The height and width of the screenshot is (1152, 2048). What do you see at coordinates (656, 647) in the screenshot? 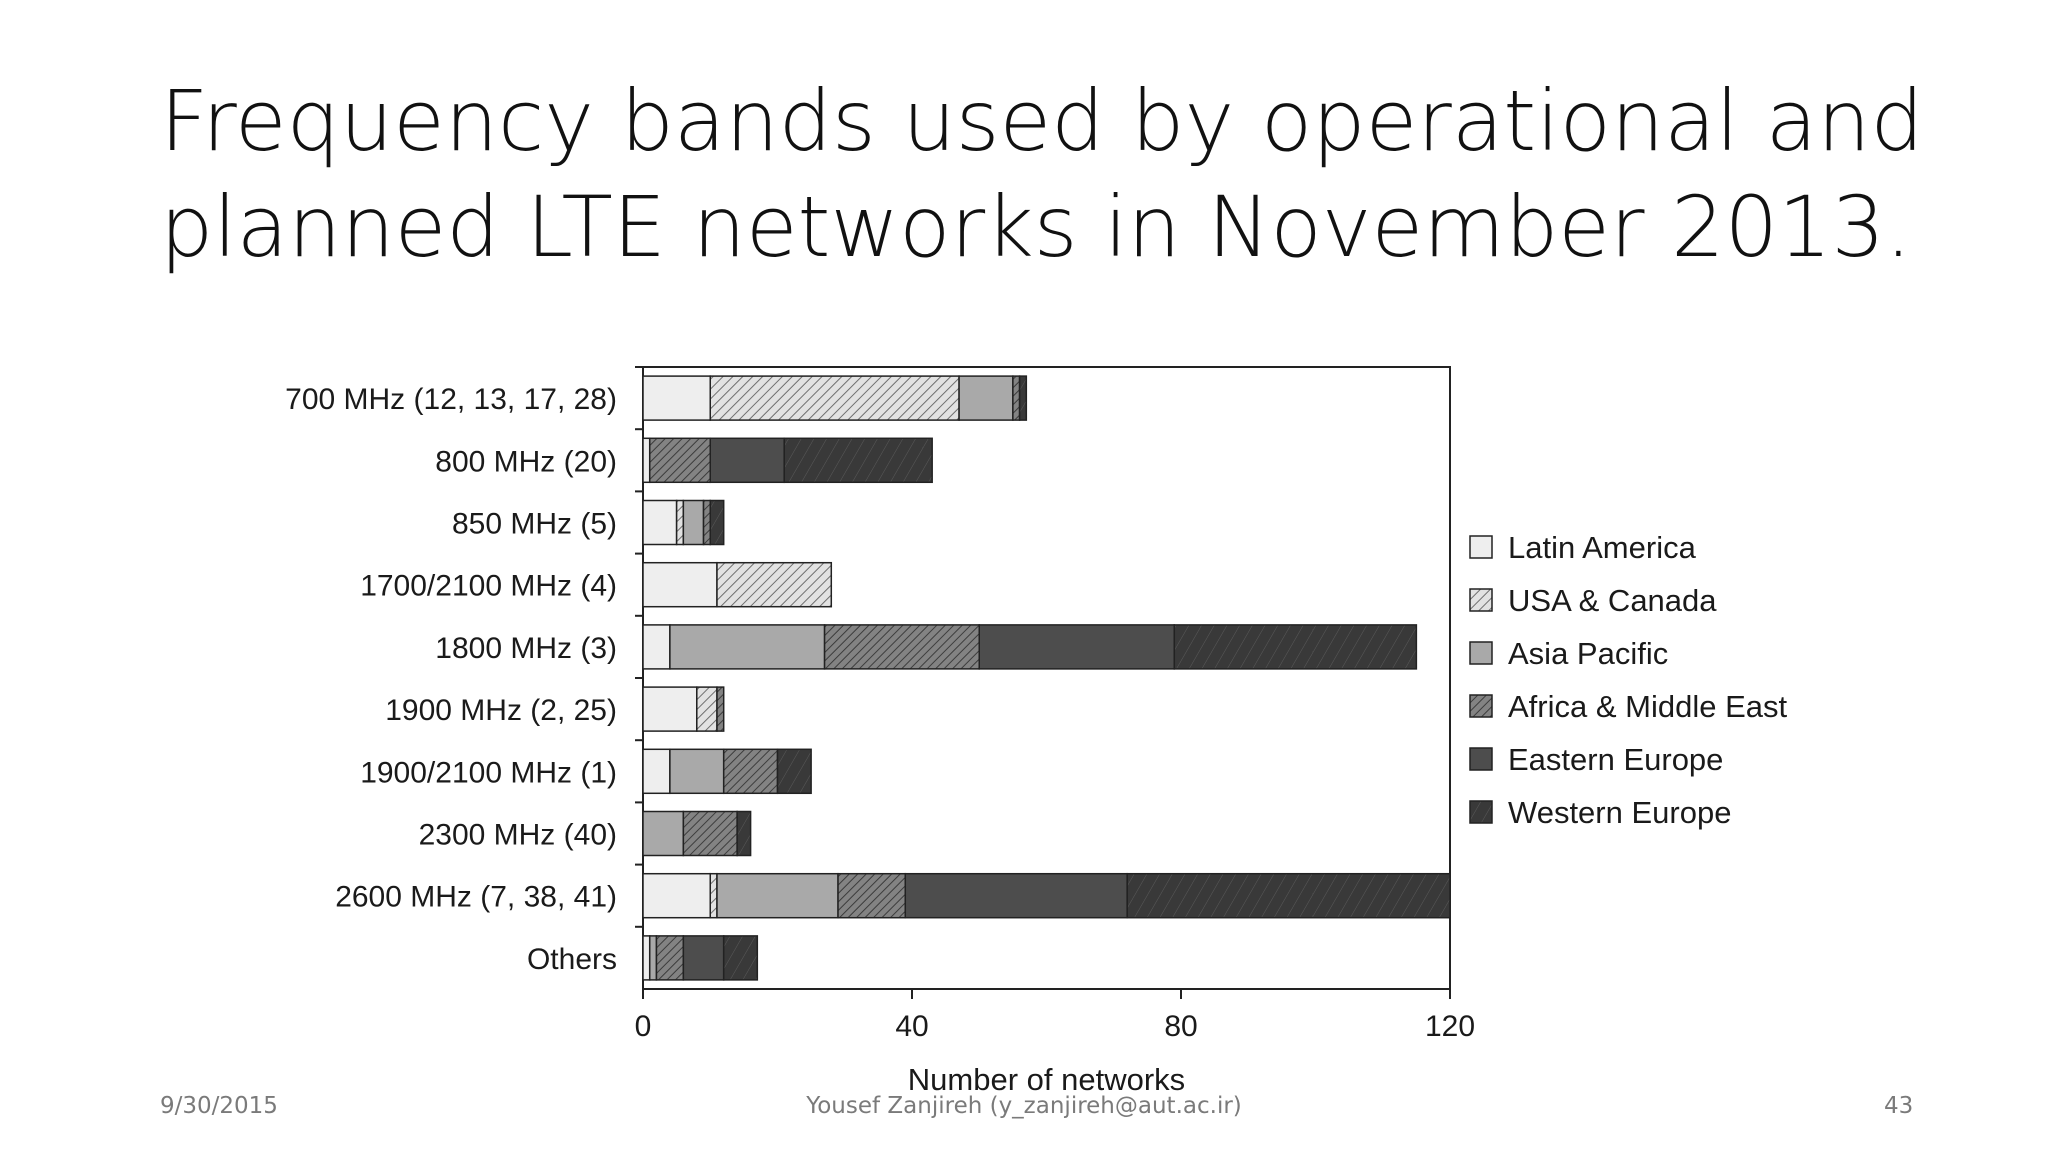
I see `bar-1800-mhz-3-latin-america` at bounding box center [656, 647].